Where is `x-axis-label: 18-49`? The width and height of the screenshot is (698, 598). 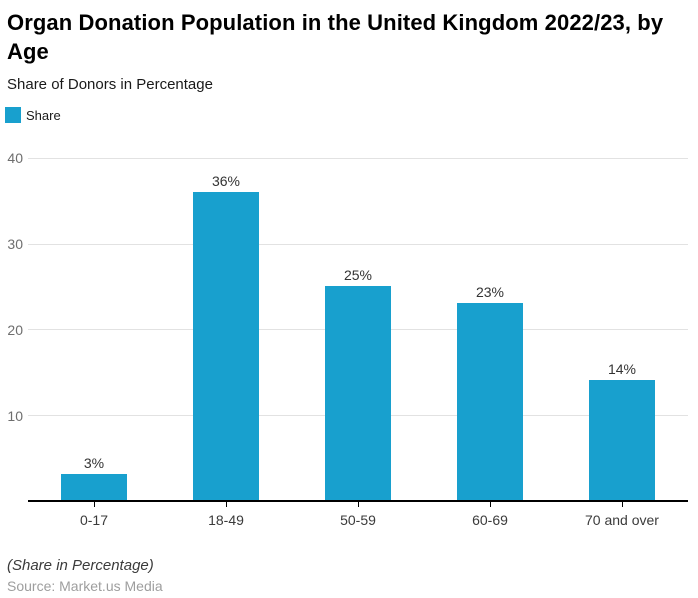
x-axis-label: 18-49 is located at coordinates (226, 520).